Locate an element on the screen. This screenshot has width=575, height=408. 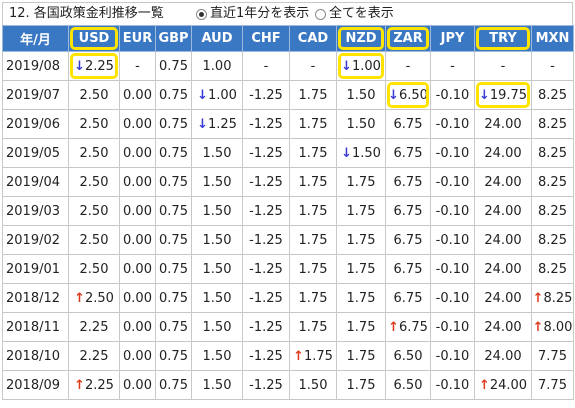
rate-cell-usd: ↓2.25 is located at coordinates (94, 66).